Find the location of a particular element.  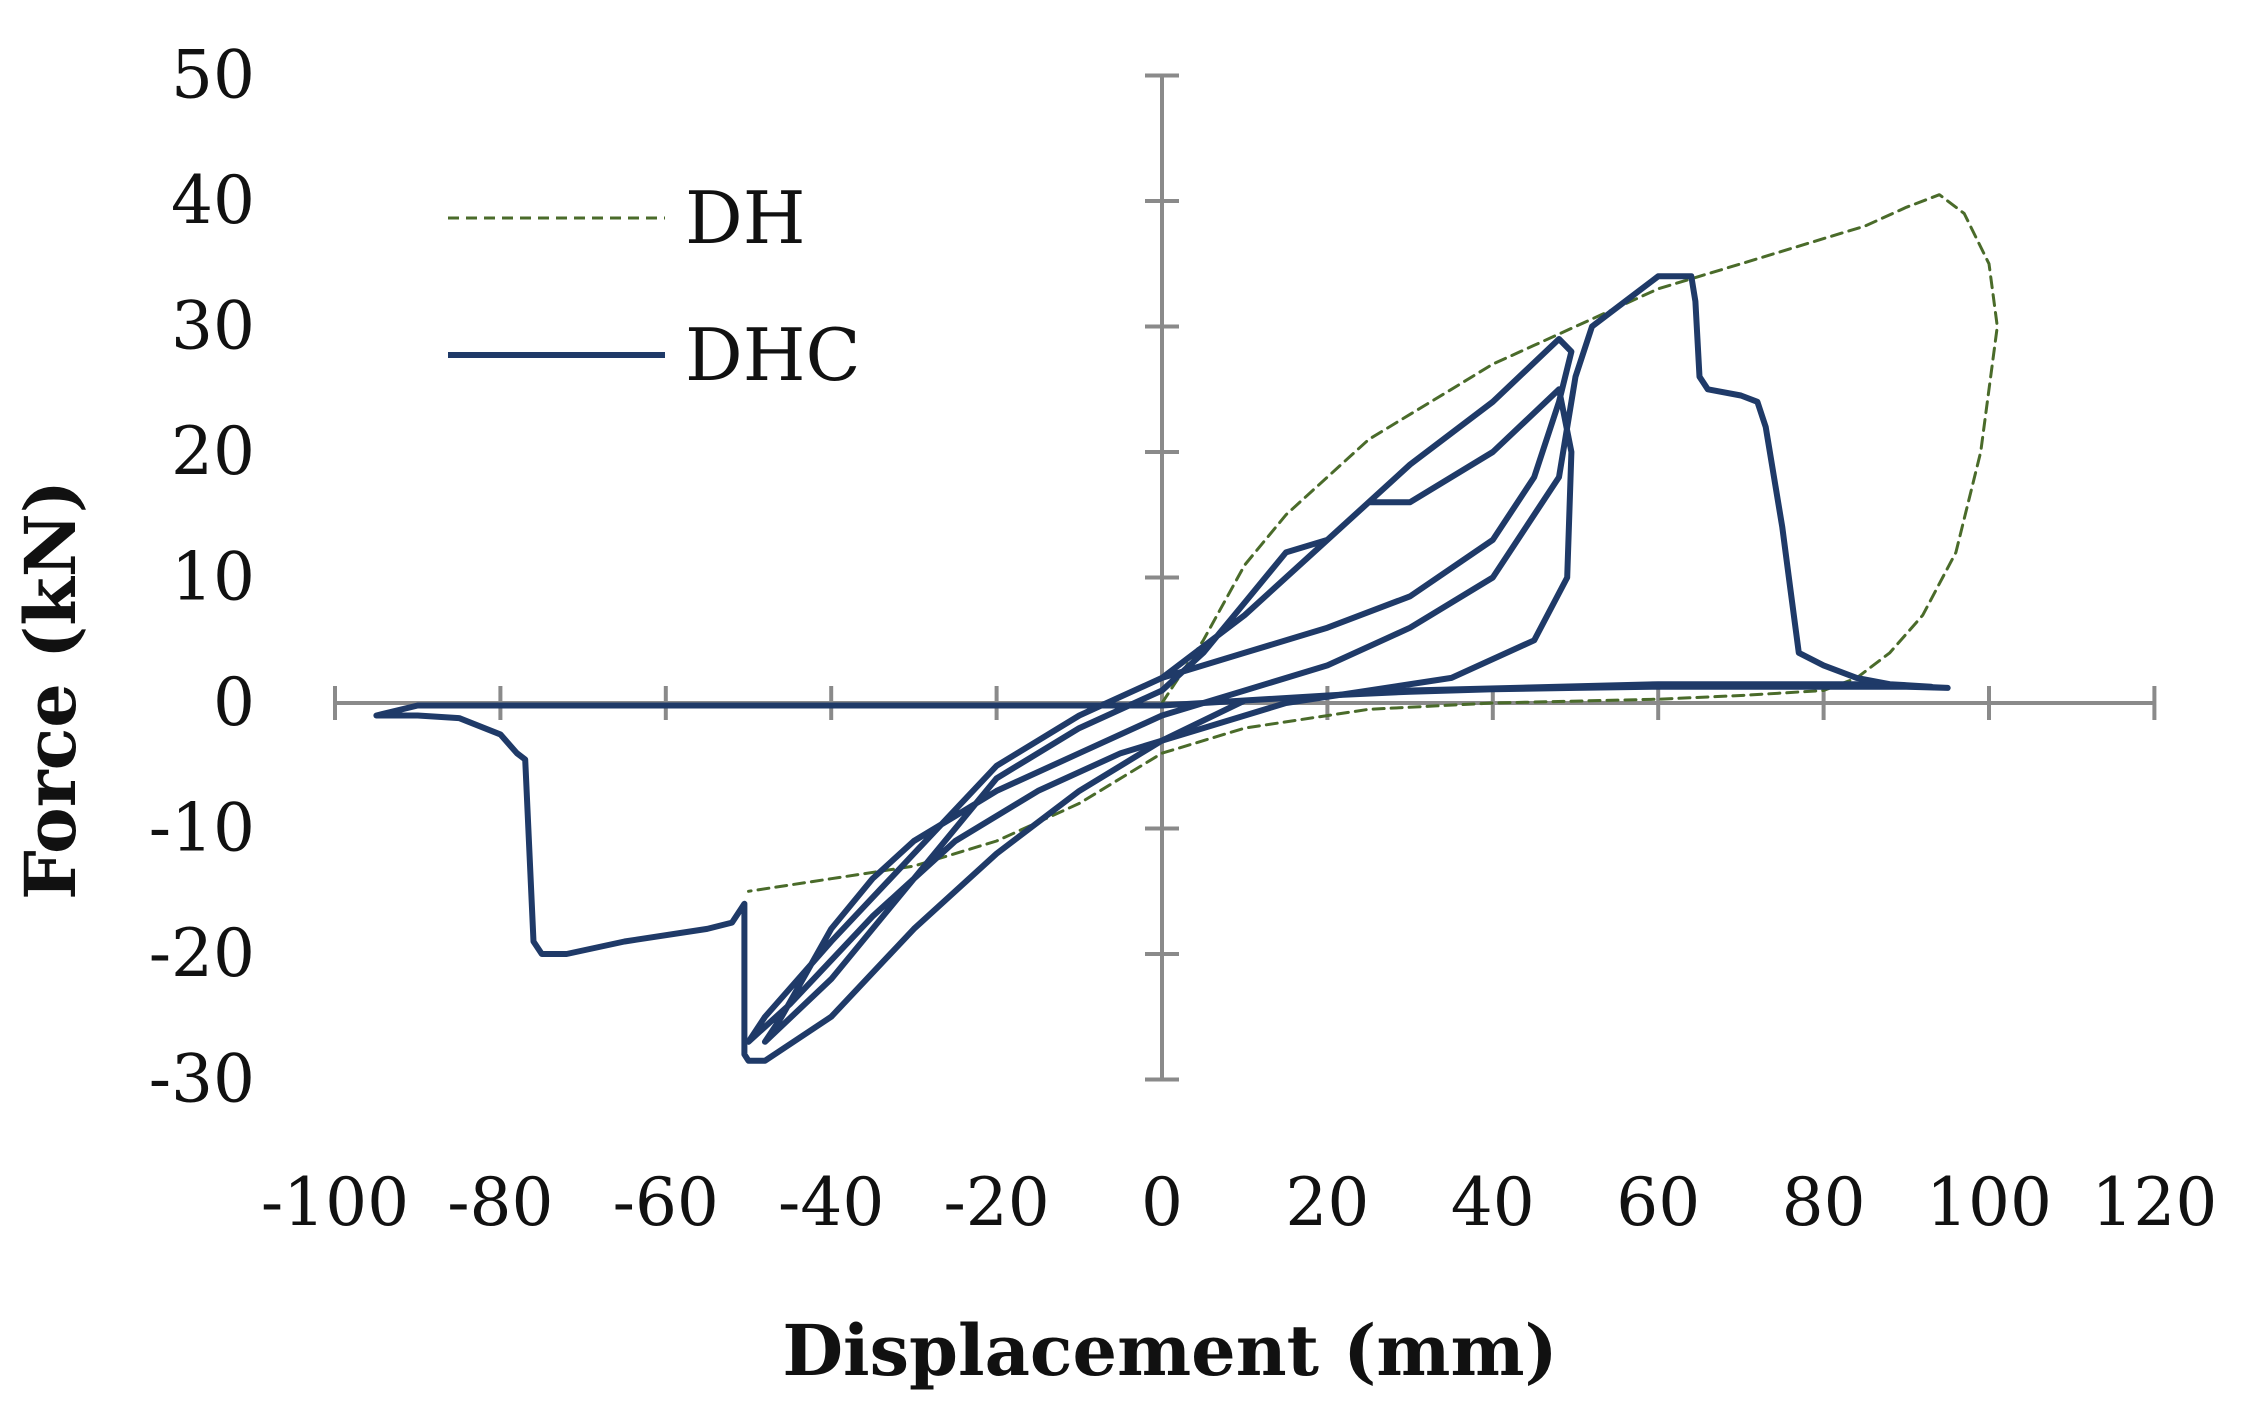

y-axis-title: Force (kN) is located at coordinates (50, 690).